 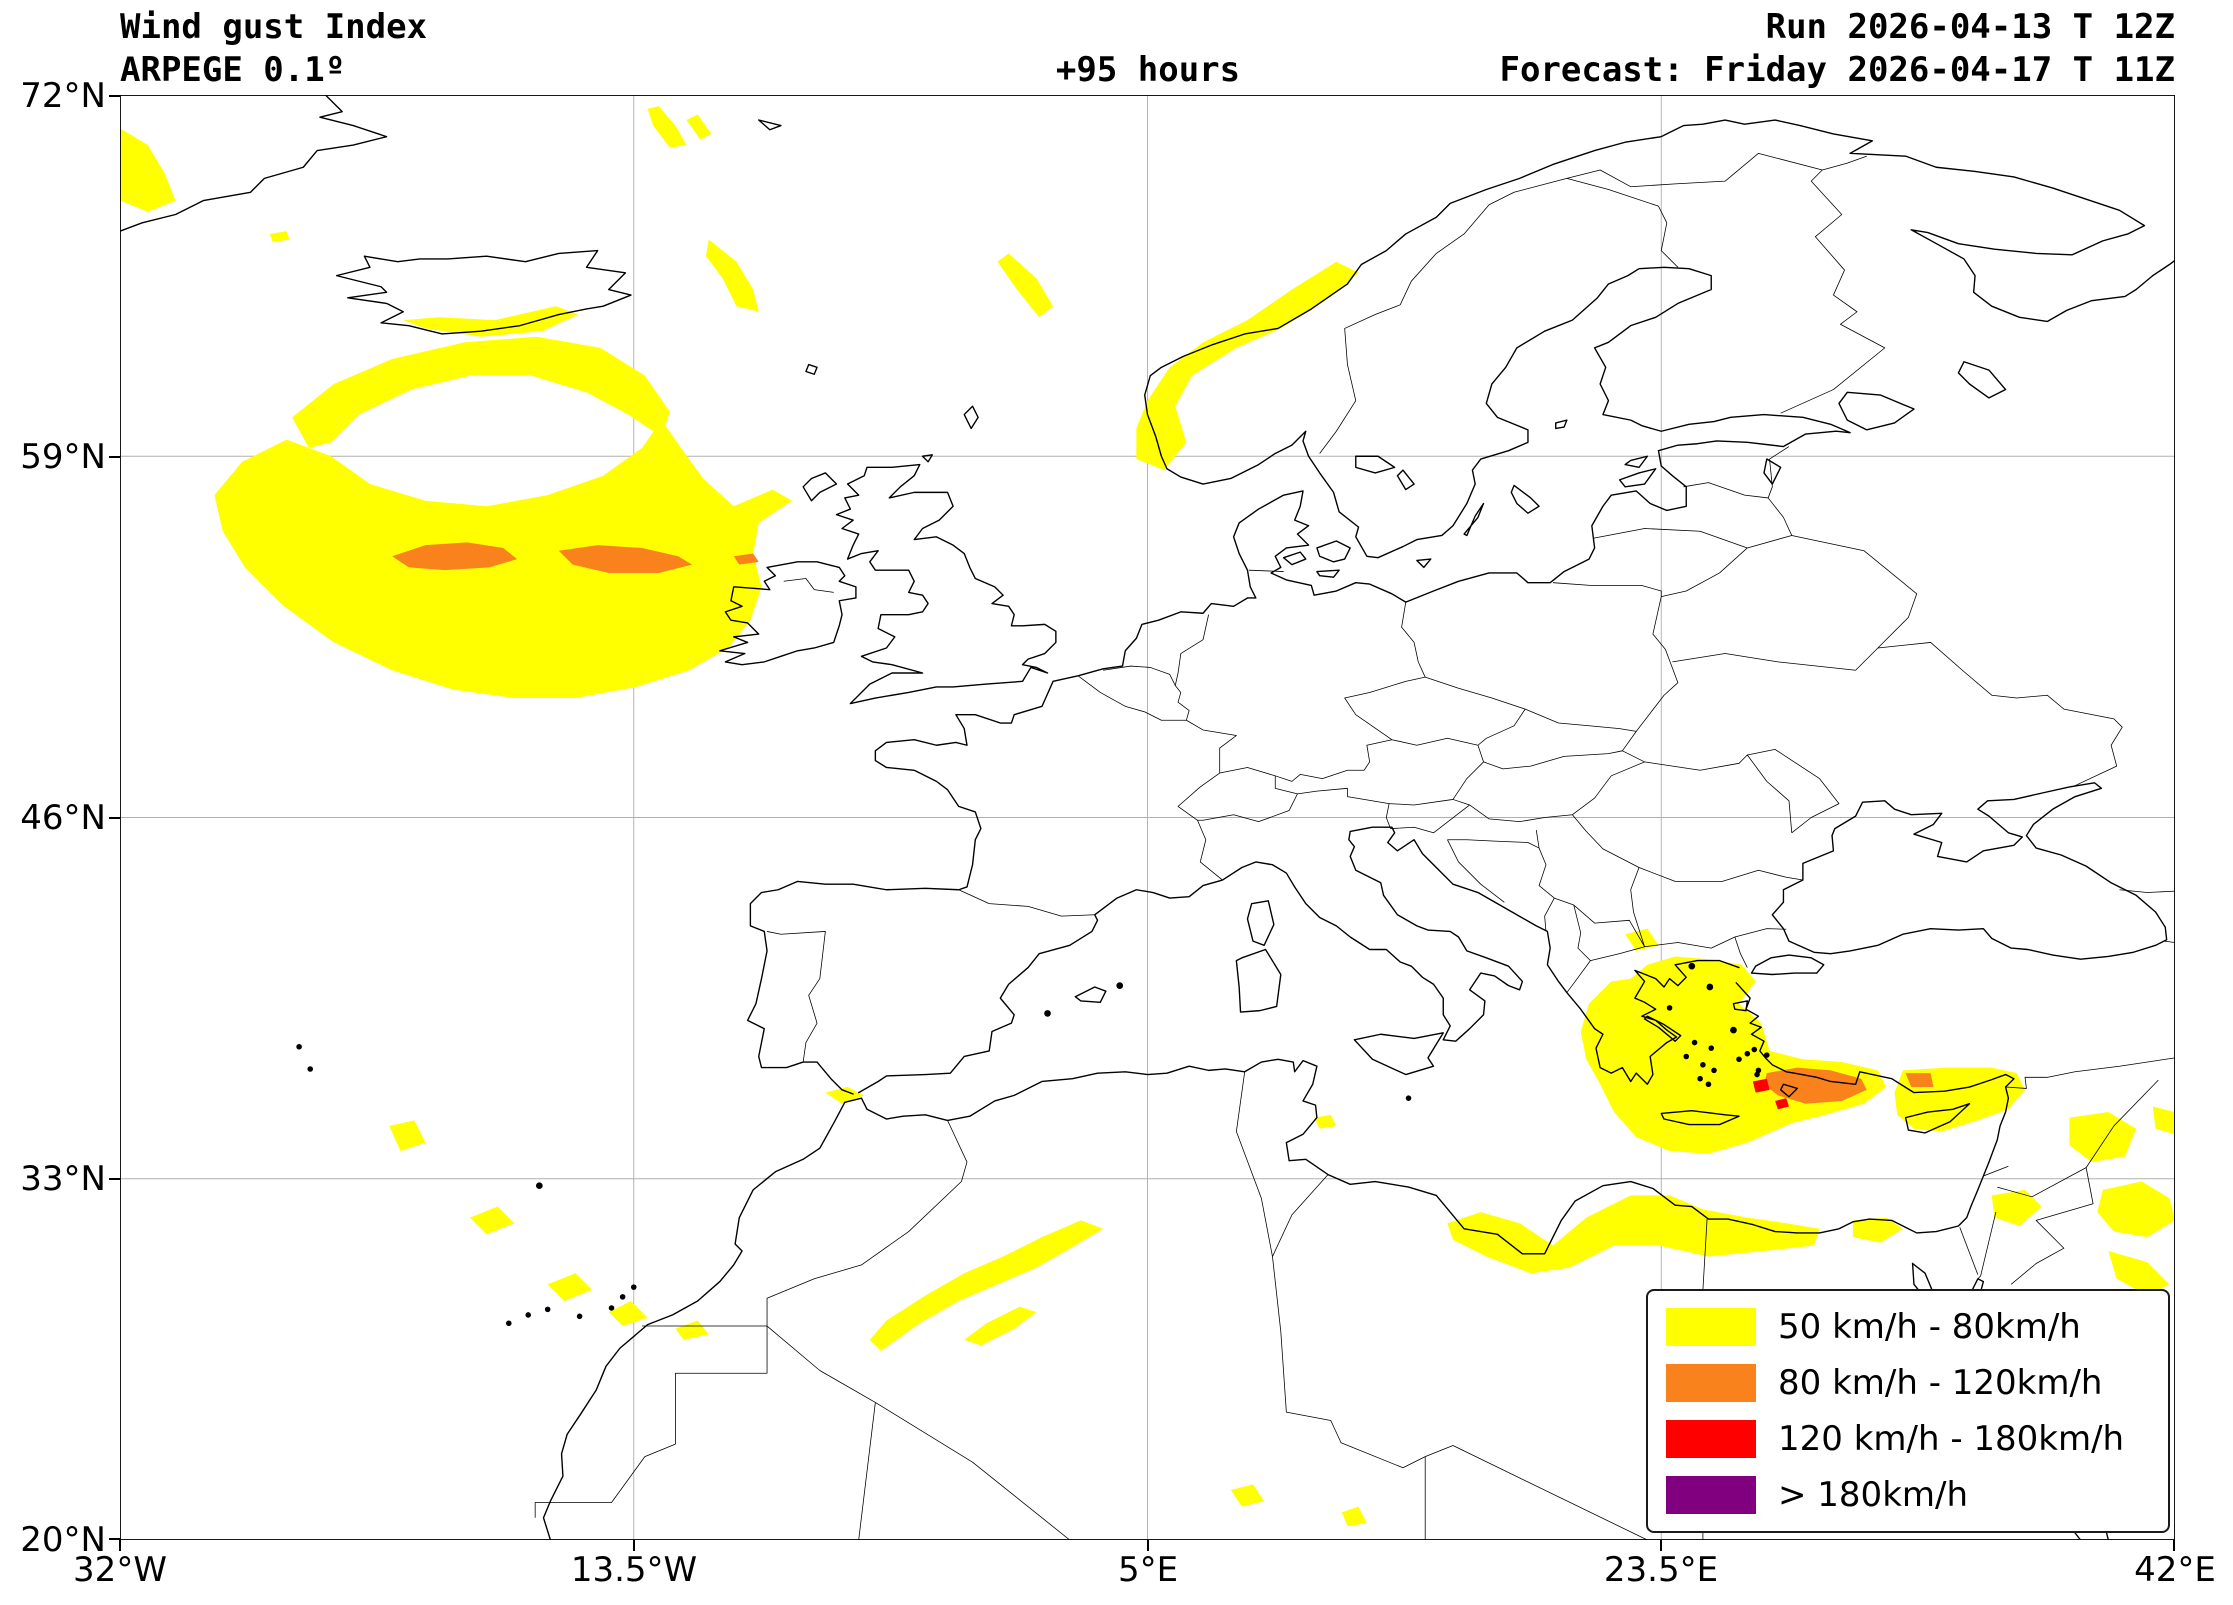 What do you see at coordinates (1328, 573) in the screenshot?
I see `coast-lolland` at bounding box center [1328, 573].